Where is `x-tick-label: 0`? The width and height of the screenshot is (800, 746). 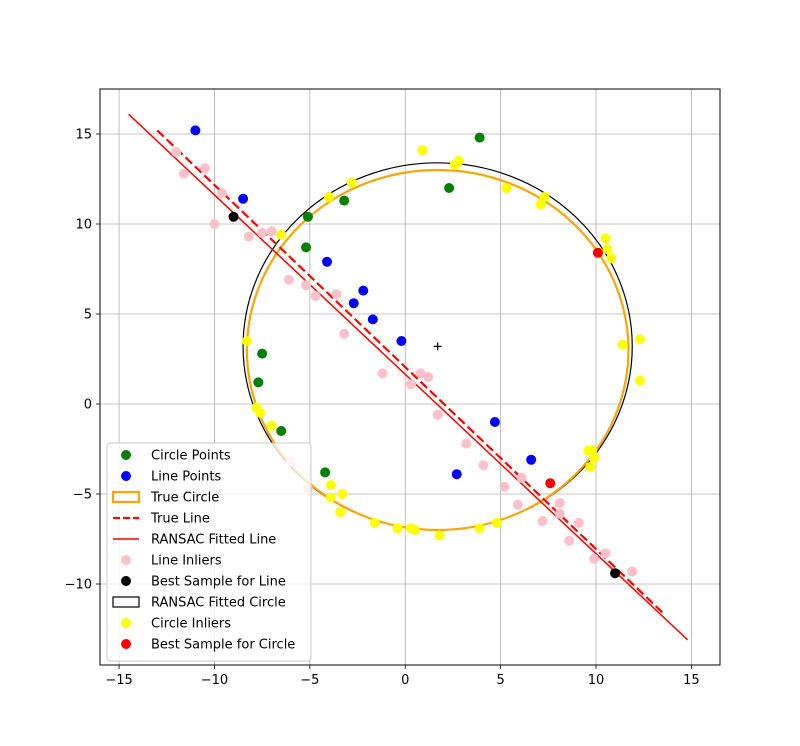 x-tick-label: 0 is located at coordinates (405, 680).